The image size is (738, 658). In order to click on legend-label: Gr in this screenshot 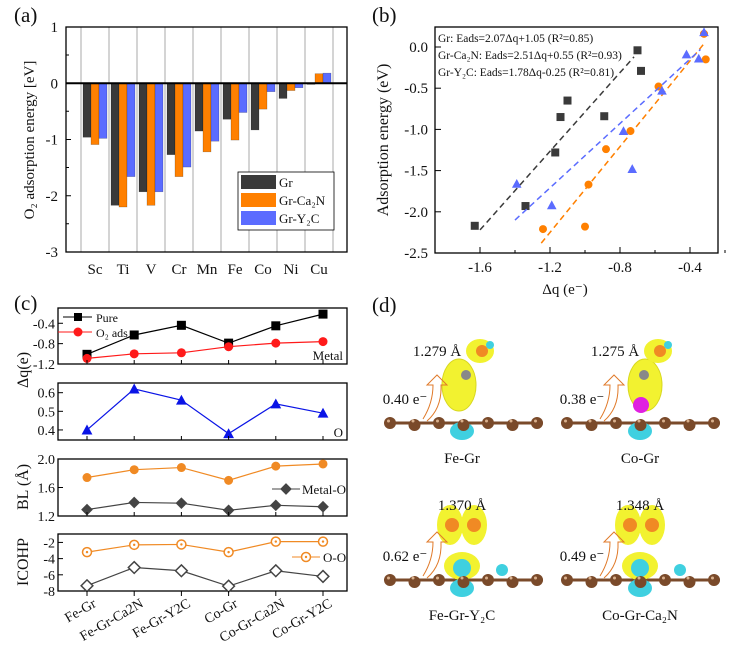, I will do `click(286, 182)`.